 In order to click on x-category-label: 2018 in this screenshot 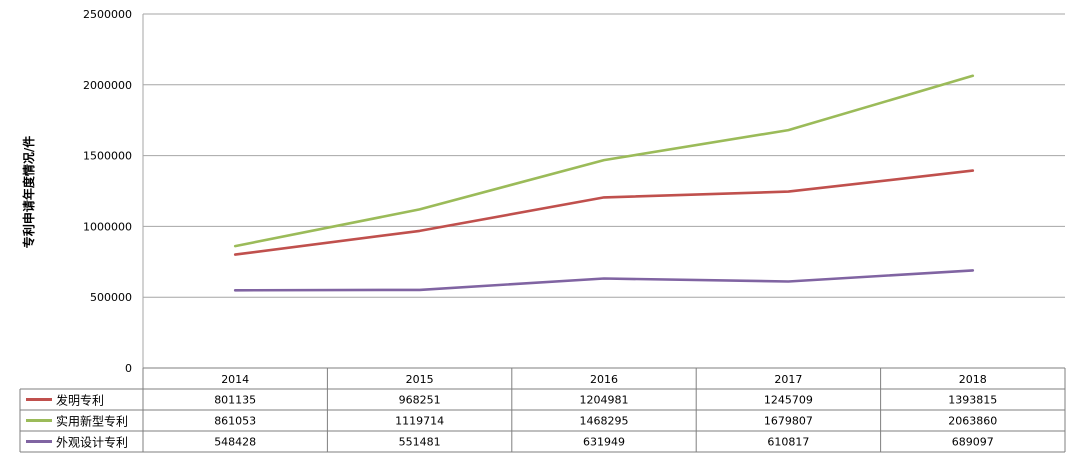, I will do `click(973, 379)`.